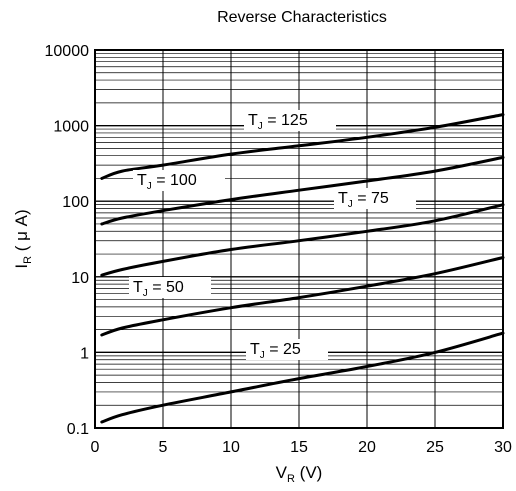  I want to click on y-axis-label: IR ( μ A), so click(23, 238).